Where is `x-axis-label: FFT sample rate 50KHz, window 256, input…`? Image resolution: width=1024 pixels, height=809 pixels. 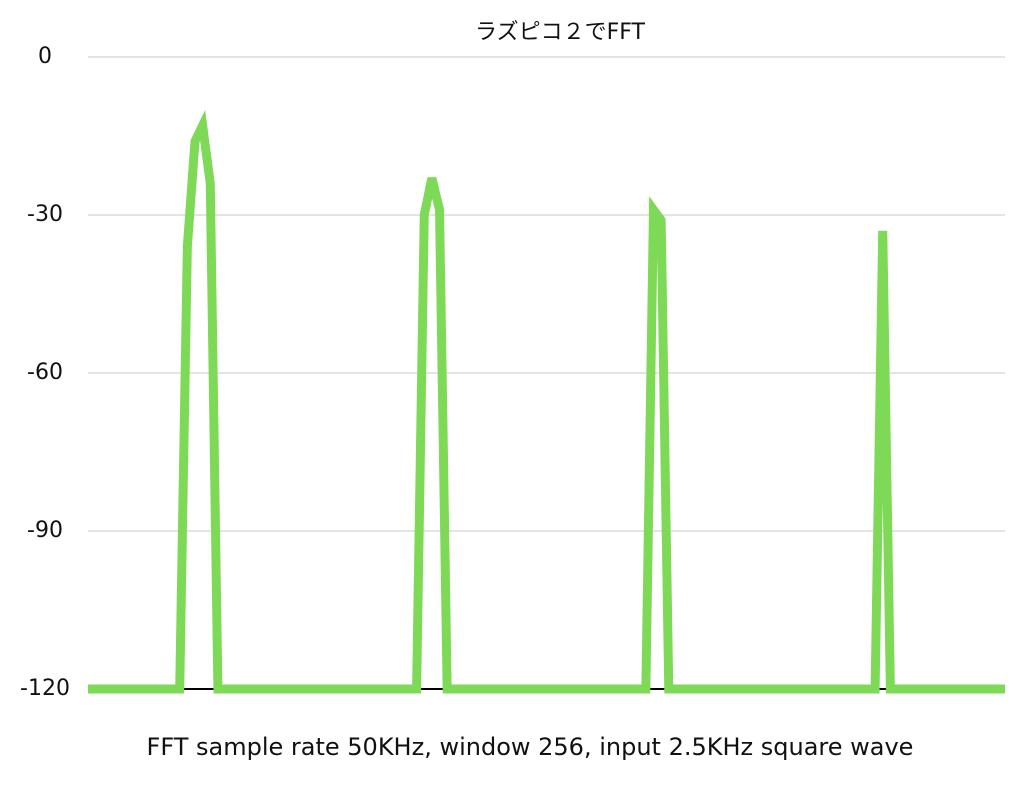
x-axis-label: FFT sample rate 50KHz, window 256, input… is located at coordinates (530, 747).